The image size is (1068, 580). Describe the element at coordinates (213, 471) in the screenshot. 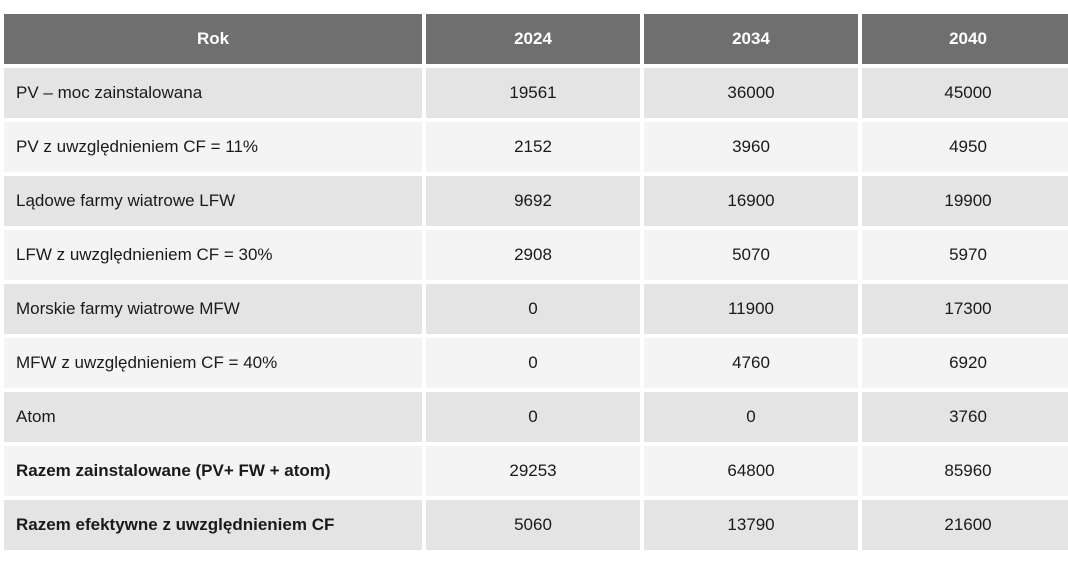

I see `row-label: Razem zainstalowane (PV+ FW + atom)` at that location.